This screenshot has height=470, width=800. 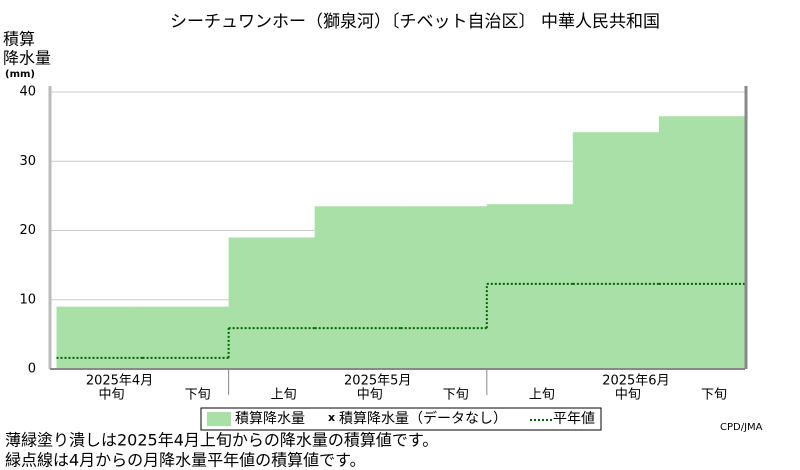 I want to click on legend-label: 積算降水量, so click(x=270, y=419).